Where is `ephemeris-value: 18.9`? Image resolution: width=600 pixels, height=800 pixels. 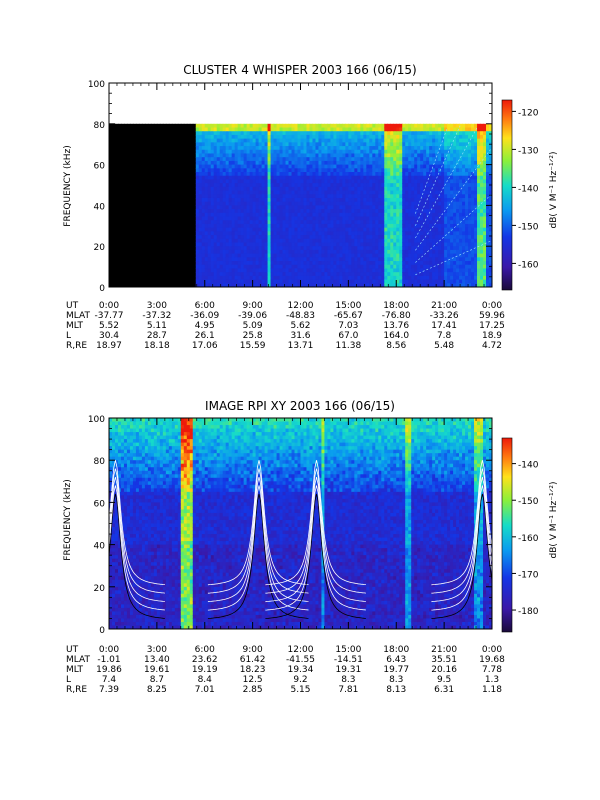
ephemeris-value: 18.9 is located at coordinates (492, 336).